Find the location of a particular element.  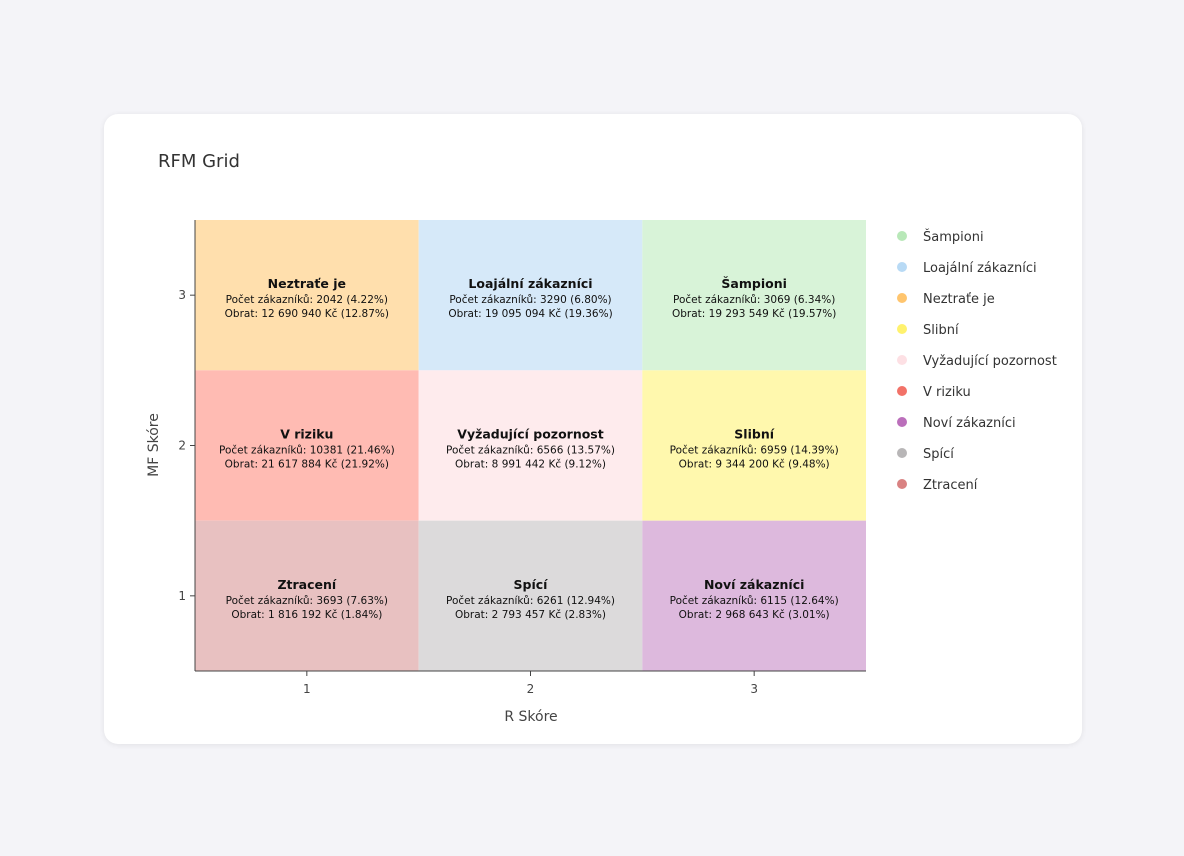

chart-title: RFM Grid is located at coordinates (199, 161).